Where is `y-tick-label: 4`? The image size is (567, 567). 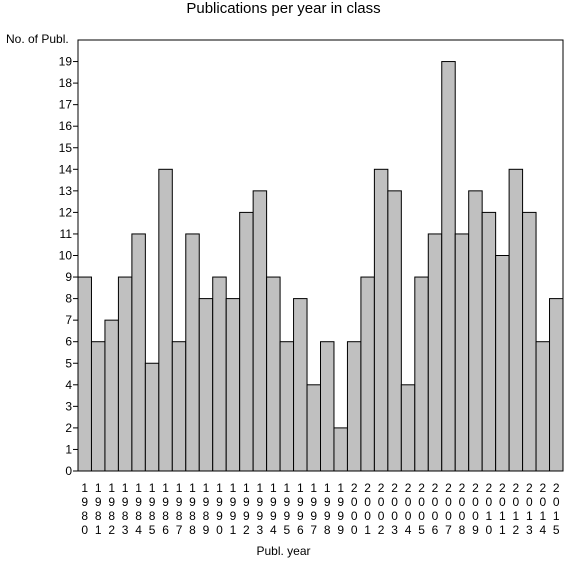
y-tick-label: 4 is located at coordinates (68, 385).